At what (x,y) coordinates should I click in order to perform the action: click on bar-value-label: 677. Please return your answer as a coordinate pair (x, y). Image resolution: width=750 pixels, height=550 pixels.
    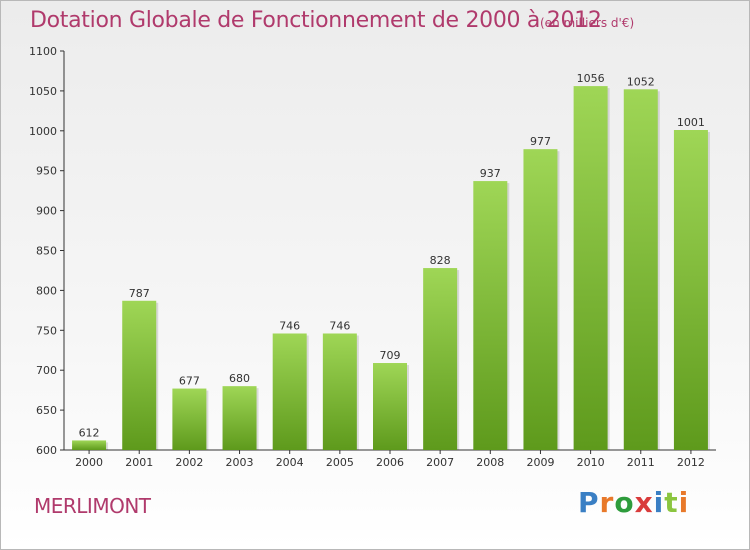
    Looking at the image, I should click on (189, 381).